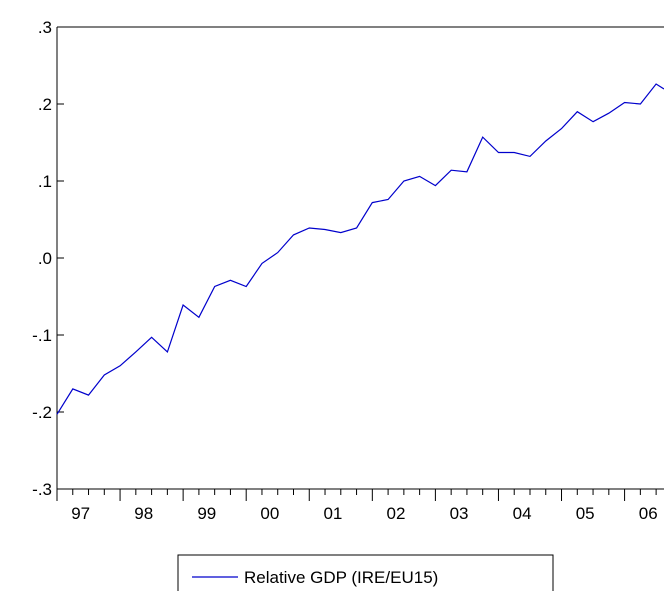 This screenshot has height=591, width=664. What do you see at coordinates (648, 513) in the screenshot?
I see `x-tick-label: 06` at bounding box center [648, 513].